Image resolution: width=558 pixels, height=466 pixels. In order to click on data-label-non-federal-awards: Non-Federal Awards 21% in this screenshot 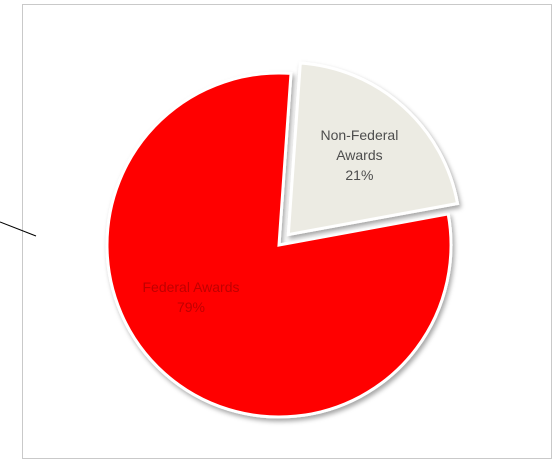, I will do `click(359, 155)`.